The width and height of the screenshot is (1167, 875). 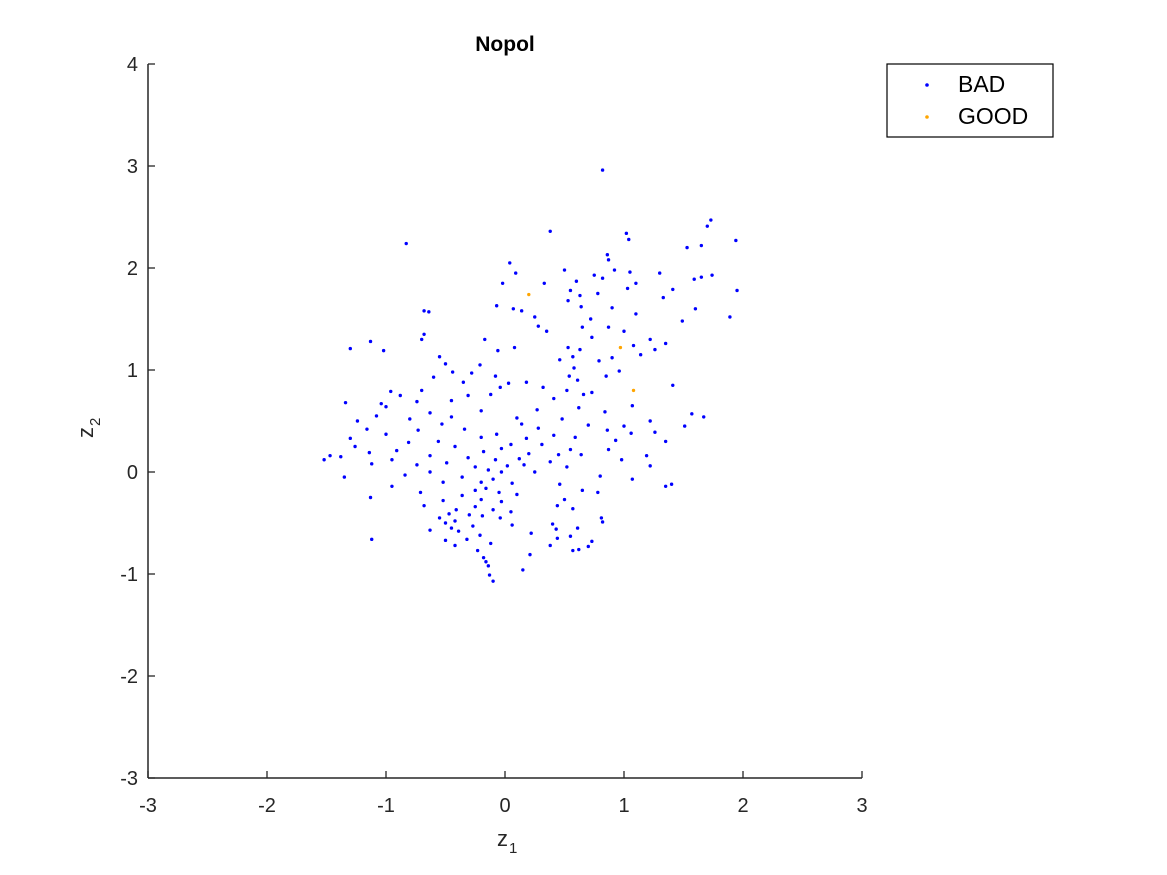 I want to click on y-axis-label: z2, so click(x=88, y=428).